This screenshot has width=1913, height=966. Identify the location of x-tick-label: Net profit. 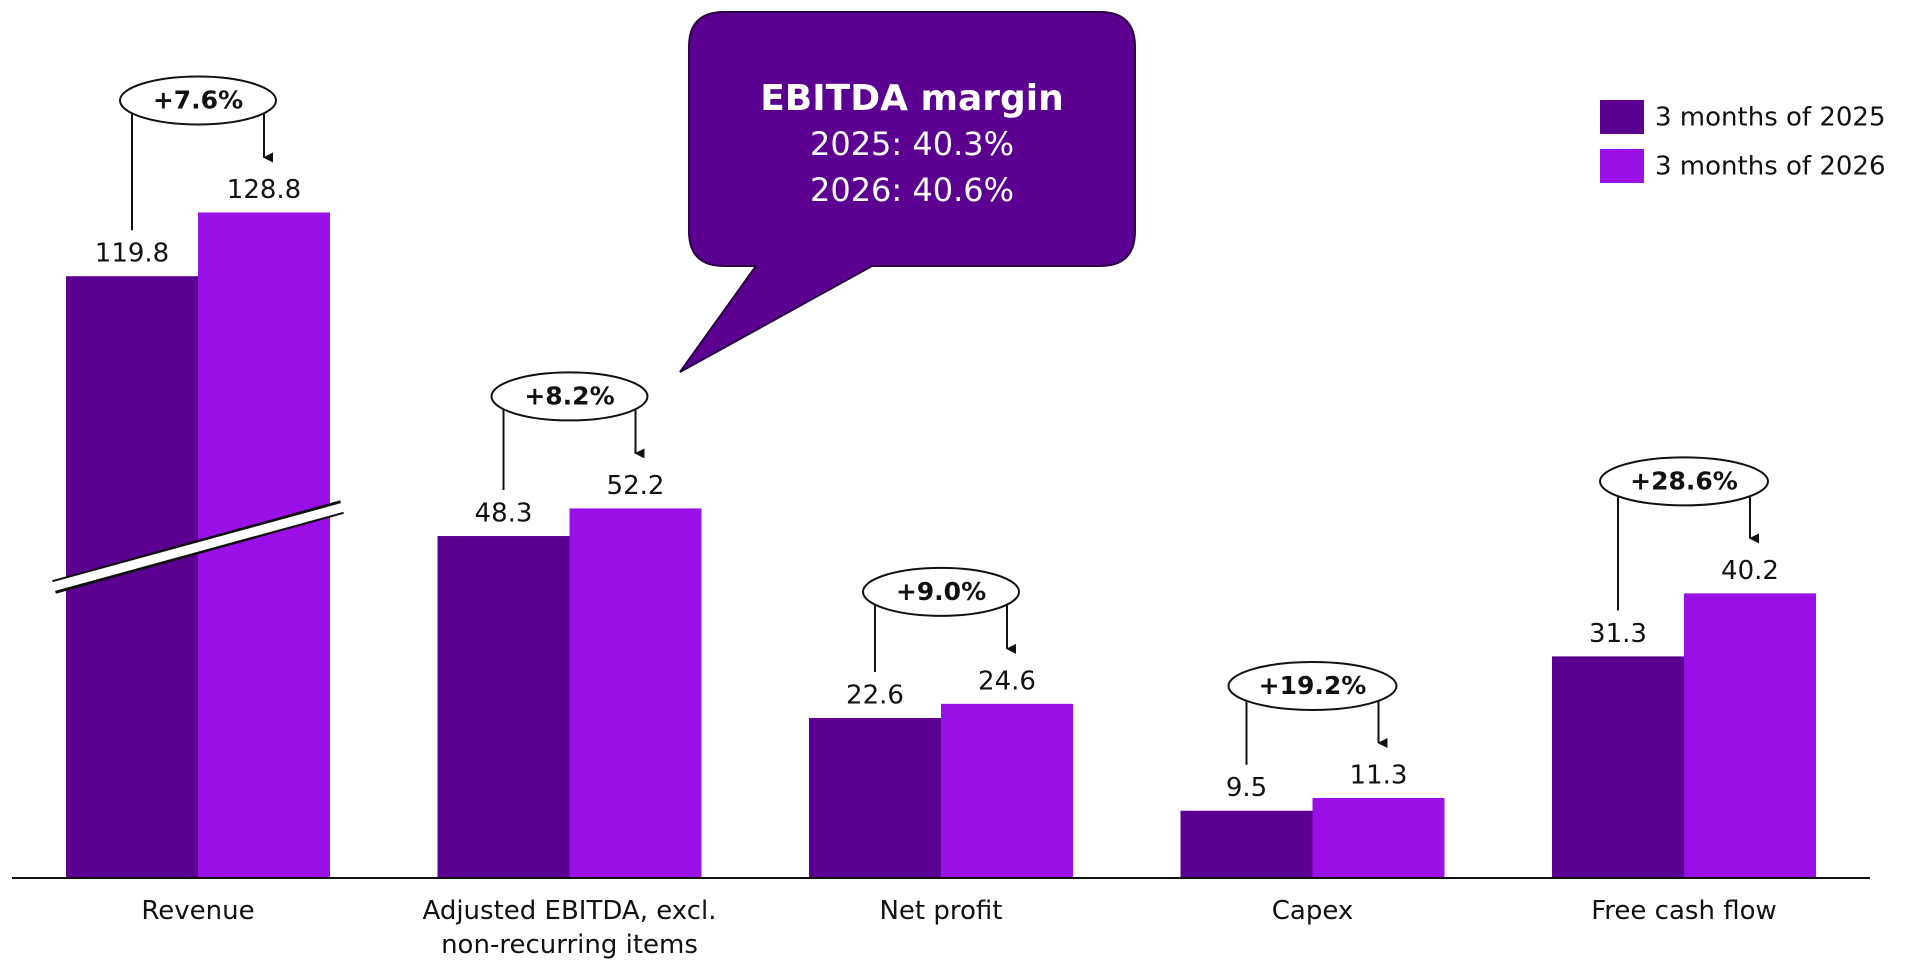
(941, 911).